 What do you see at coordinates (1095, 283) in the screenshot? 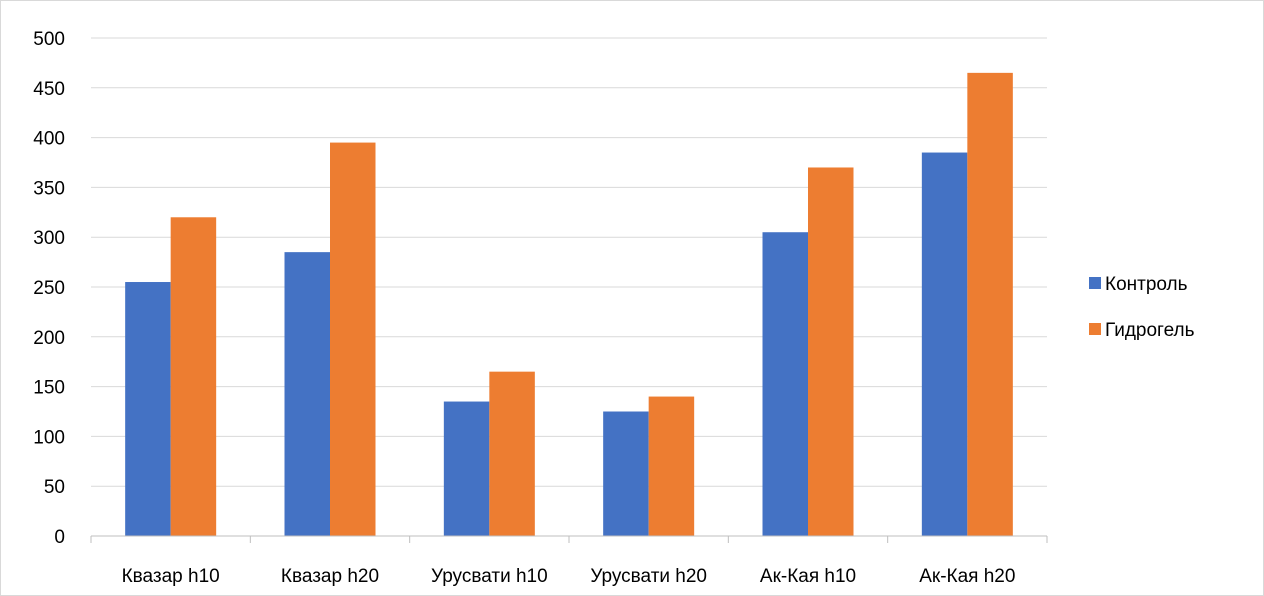
I see `legend-swatch-control` at bounding box center [1095, 283].